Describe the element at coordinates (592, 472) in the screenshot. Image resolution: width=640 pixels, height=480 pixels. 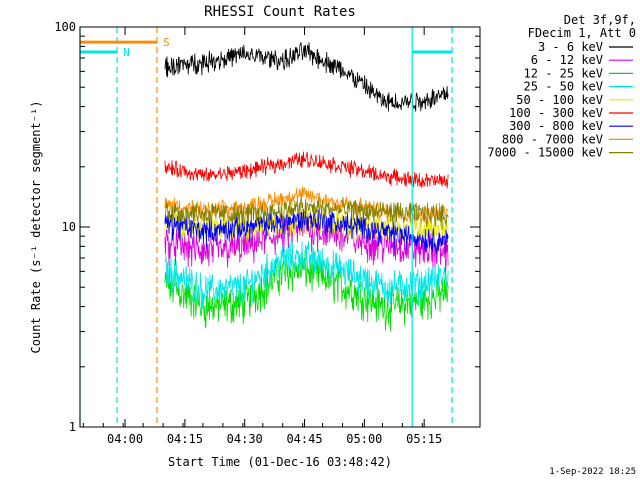
I see `footer-timestamp: 1-Sep-2022 18:25` at that location.